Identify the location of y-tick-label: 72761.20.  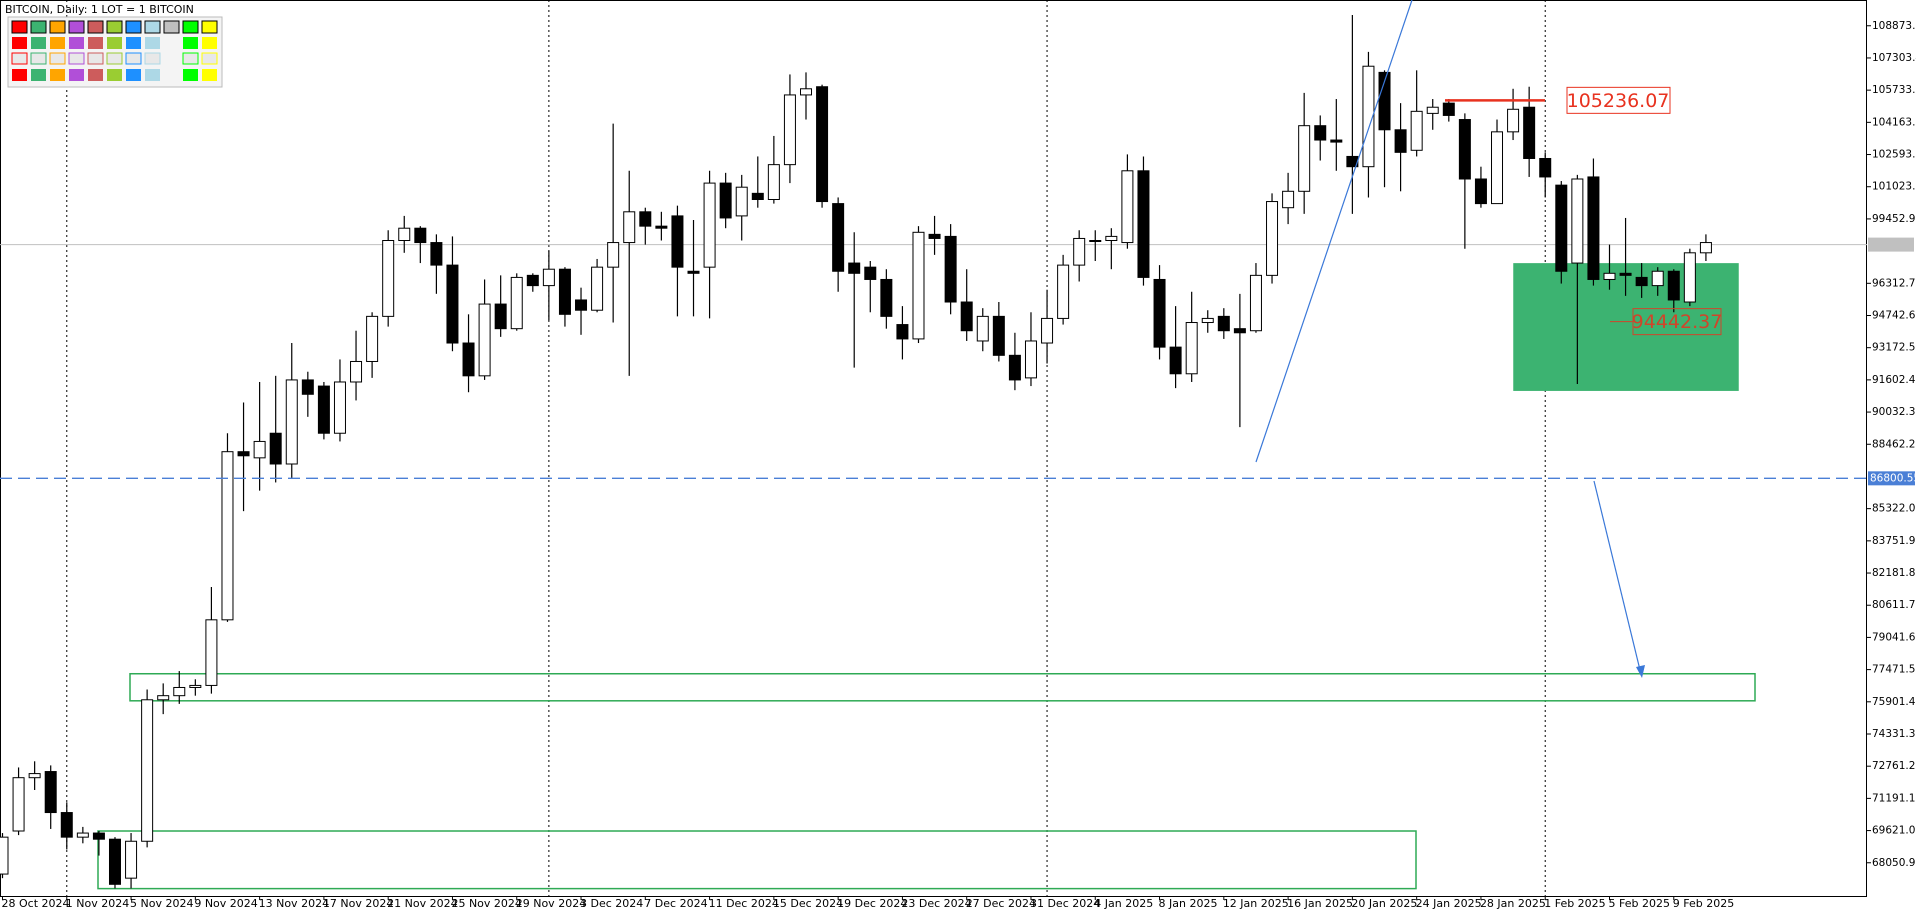
(1894, 766).